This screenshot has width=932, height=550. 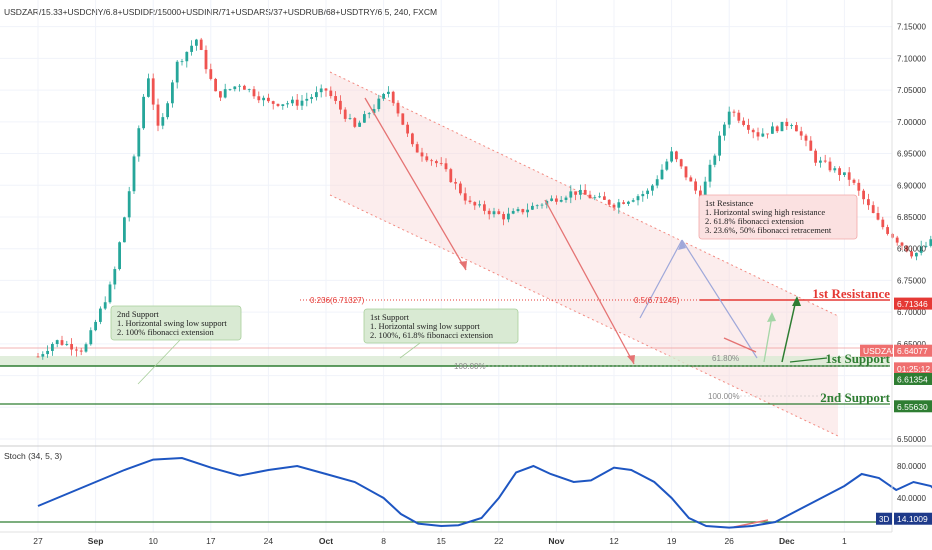 What do you see at coordinates (211, 541) in the screenshot?
I see `time-tick-label: 17` at bounding box center [211, 541].